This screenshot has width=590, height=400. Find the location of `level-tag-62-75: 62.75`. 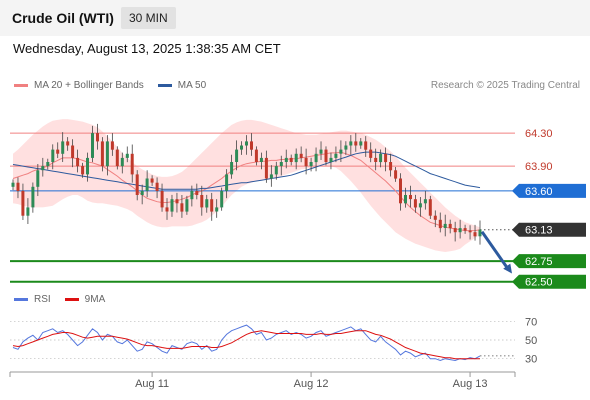

level-tag-62-75: 62.75 is located at coordinates (549, 261).